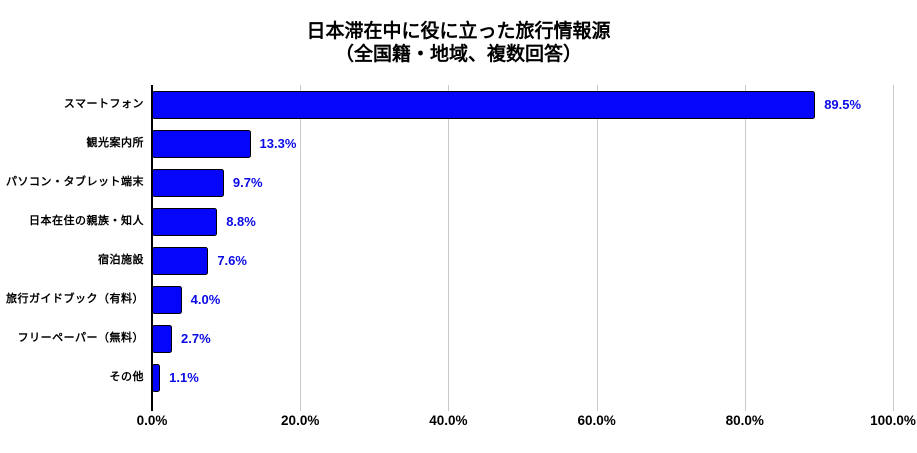 This screenshot has height=453, width=917. What do you see at coordinates (121, 260) in the screenshot?
I see `category-label: 宿泊施設` at bounding box center [121, 260].